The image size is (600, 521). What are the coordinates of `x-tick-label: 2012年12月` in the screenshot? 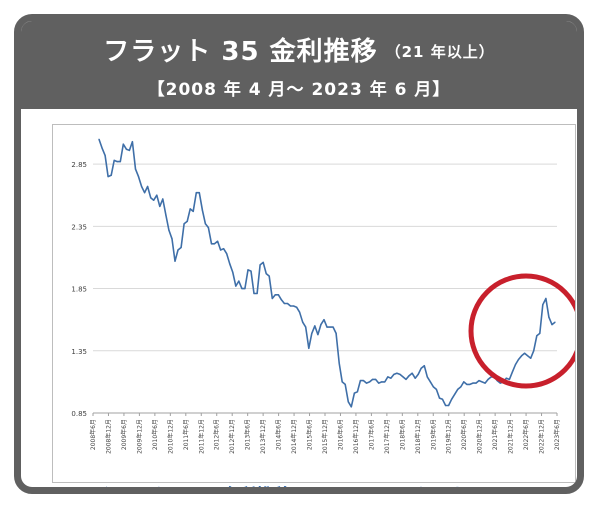 It's located at (232, 436).